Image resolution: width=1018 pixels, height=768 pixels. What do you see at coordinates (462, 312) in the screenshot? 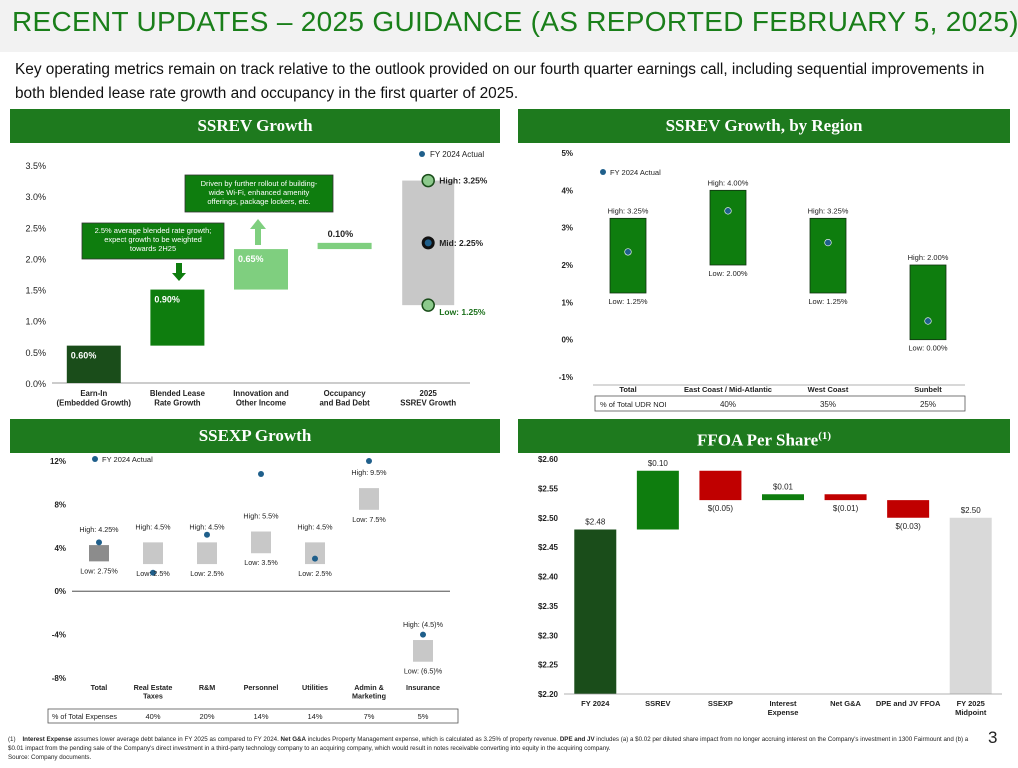
I see `ssrev-low-label: Low: 1.25%` at bounding box center [462, 312].